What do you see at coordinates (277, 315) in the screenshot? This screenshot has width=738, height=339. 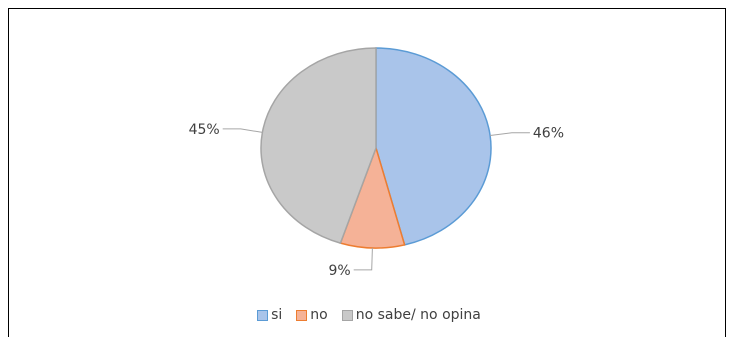 I see `legend-label-si: si` at bounding box center [277, 315].